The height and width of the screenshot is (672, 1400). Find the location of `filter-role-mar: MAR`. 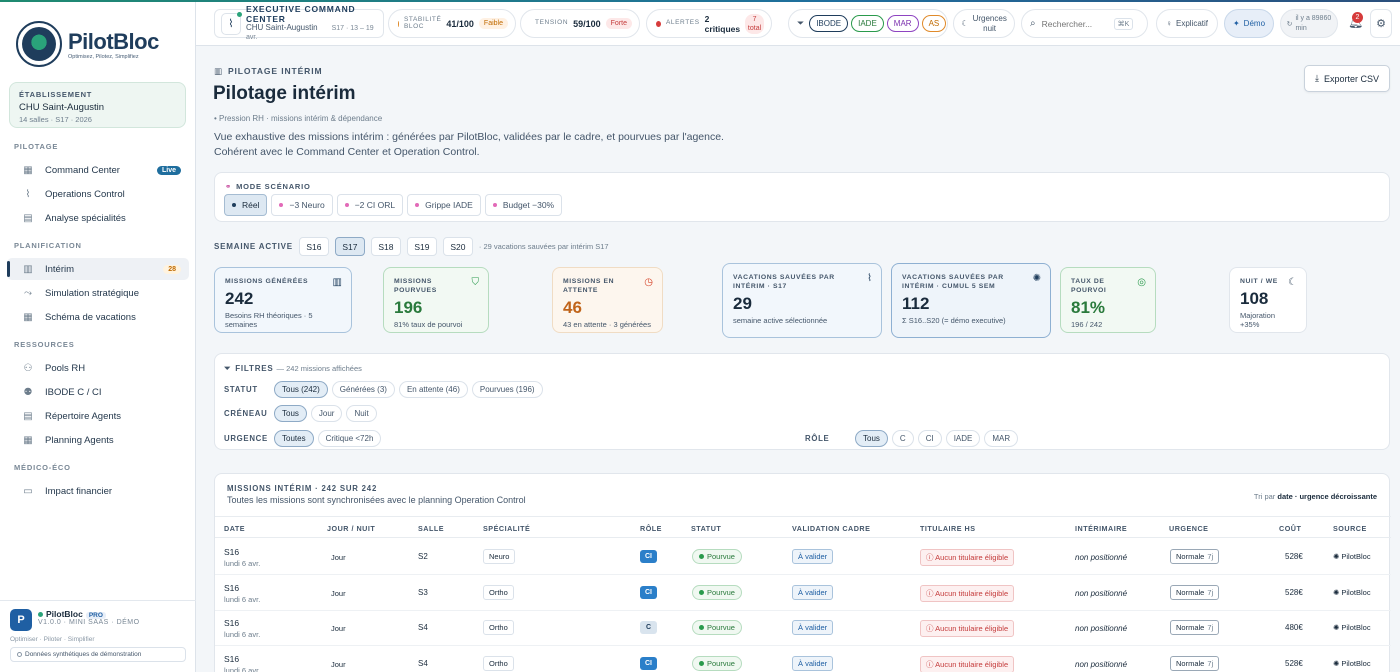

filter-role-mar: MAR is located at coordinates (1001, 438).